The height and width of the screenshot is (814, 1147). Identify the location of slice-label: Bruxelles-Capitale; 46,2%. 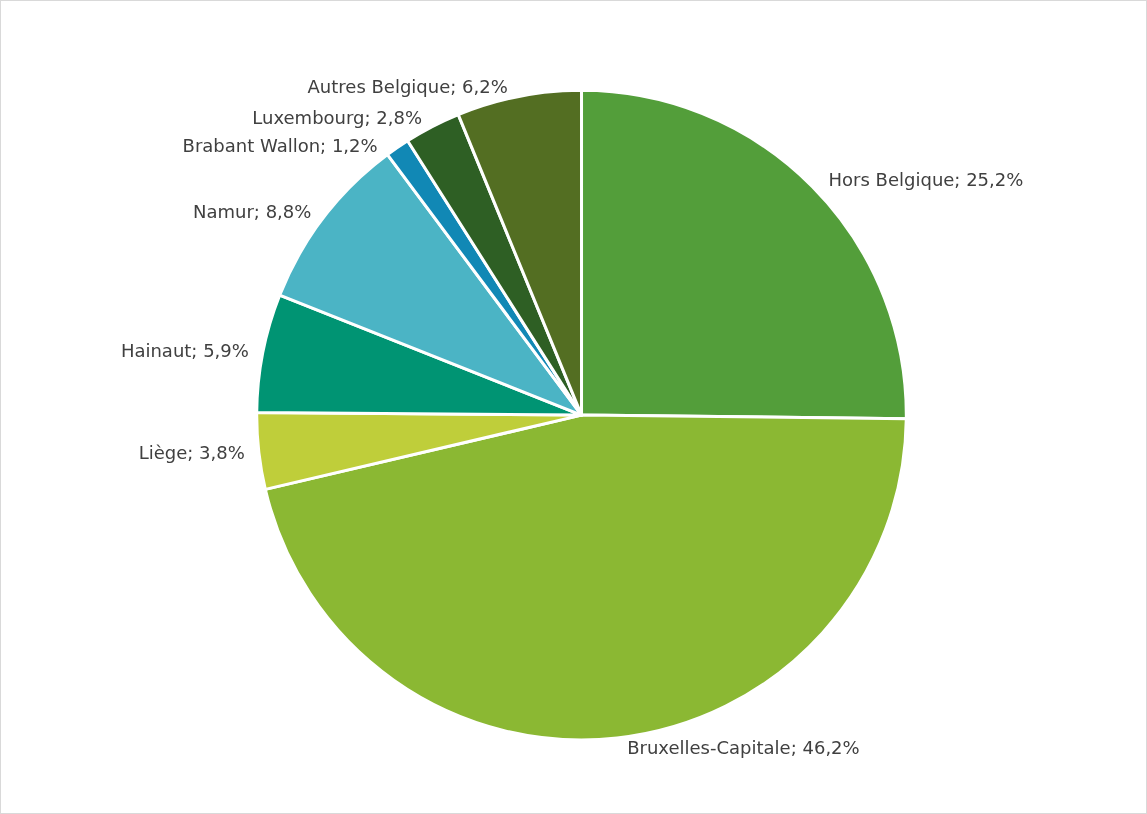
(743, 748).